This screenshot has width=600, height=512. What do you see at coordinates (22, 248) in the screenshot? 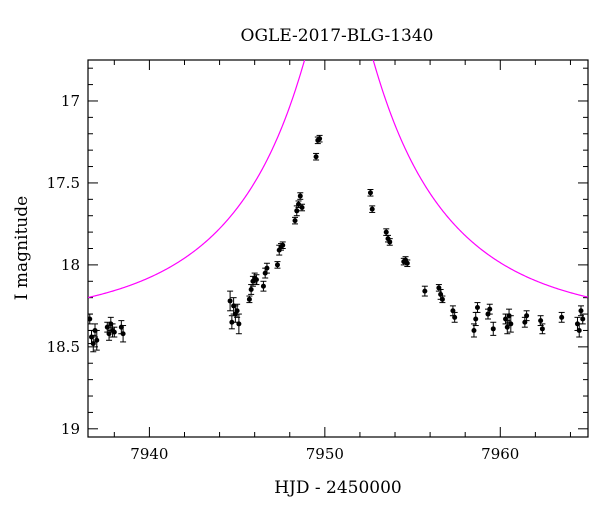
I see `y-axis-label: I magnitude` at bounding box center [22, 248].